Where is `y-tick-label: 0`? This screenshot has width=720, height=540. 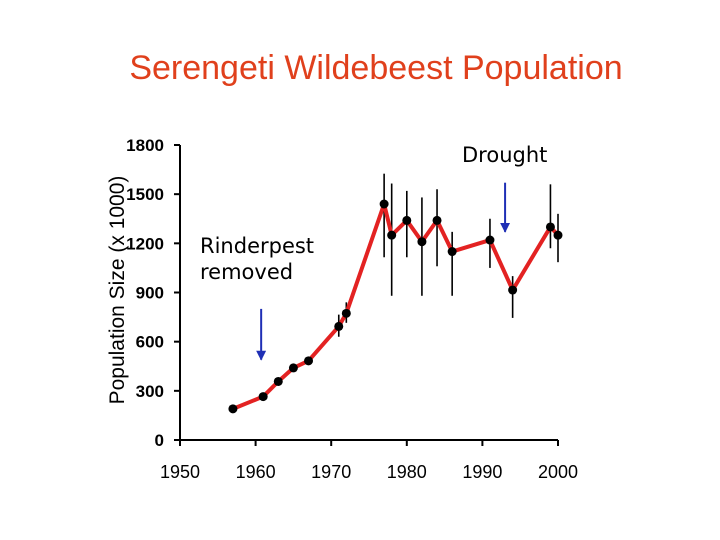
y-tick-label: 0 is located at coordinates (159, 440).